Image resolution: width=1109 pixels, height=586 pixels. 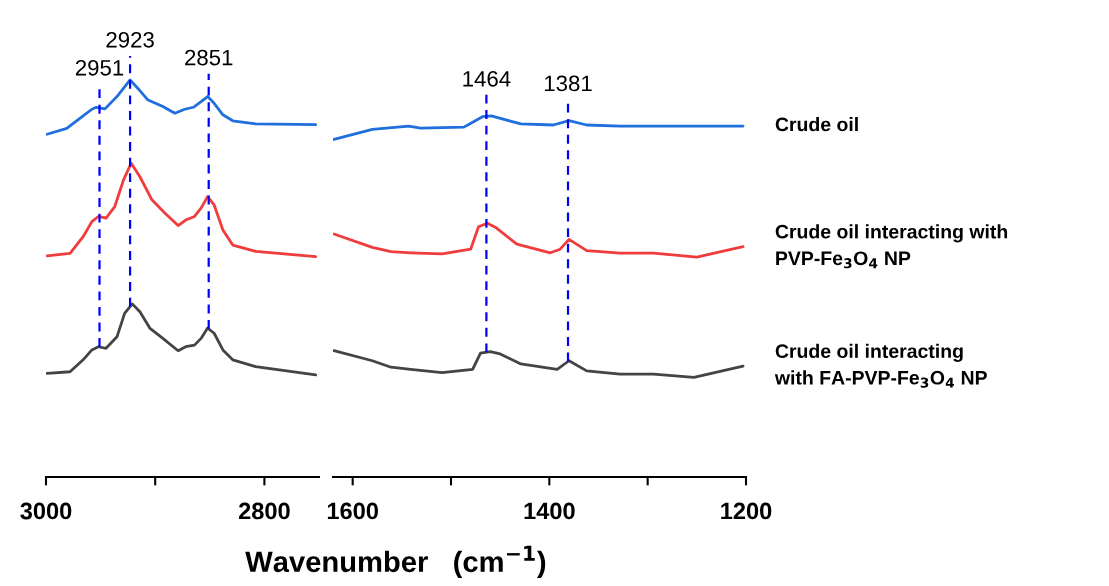 I want to click on ref-line-label: 1464, so click(x=487, y=78).